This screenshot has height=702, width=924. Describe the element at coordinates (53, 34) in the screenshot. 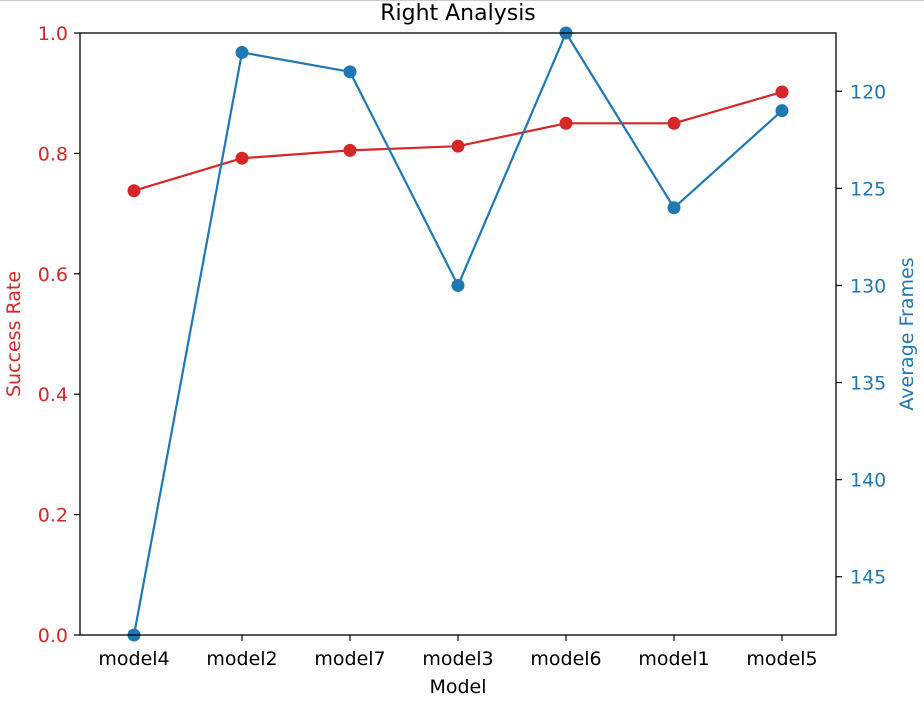

I see `left-tick-label: 1.0` at that location.